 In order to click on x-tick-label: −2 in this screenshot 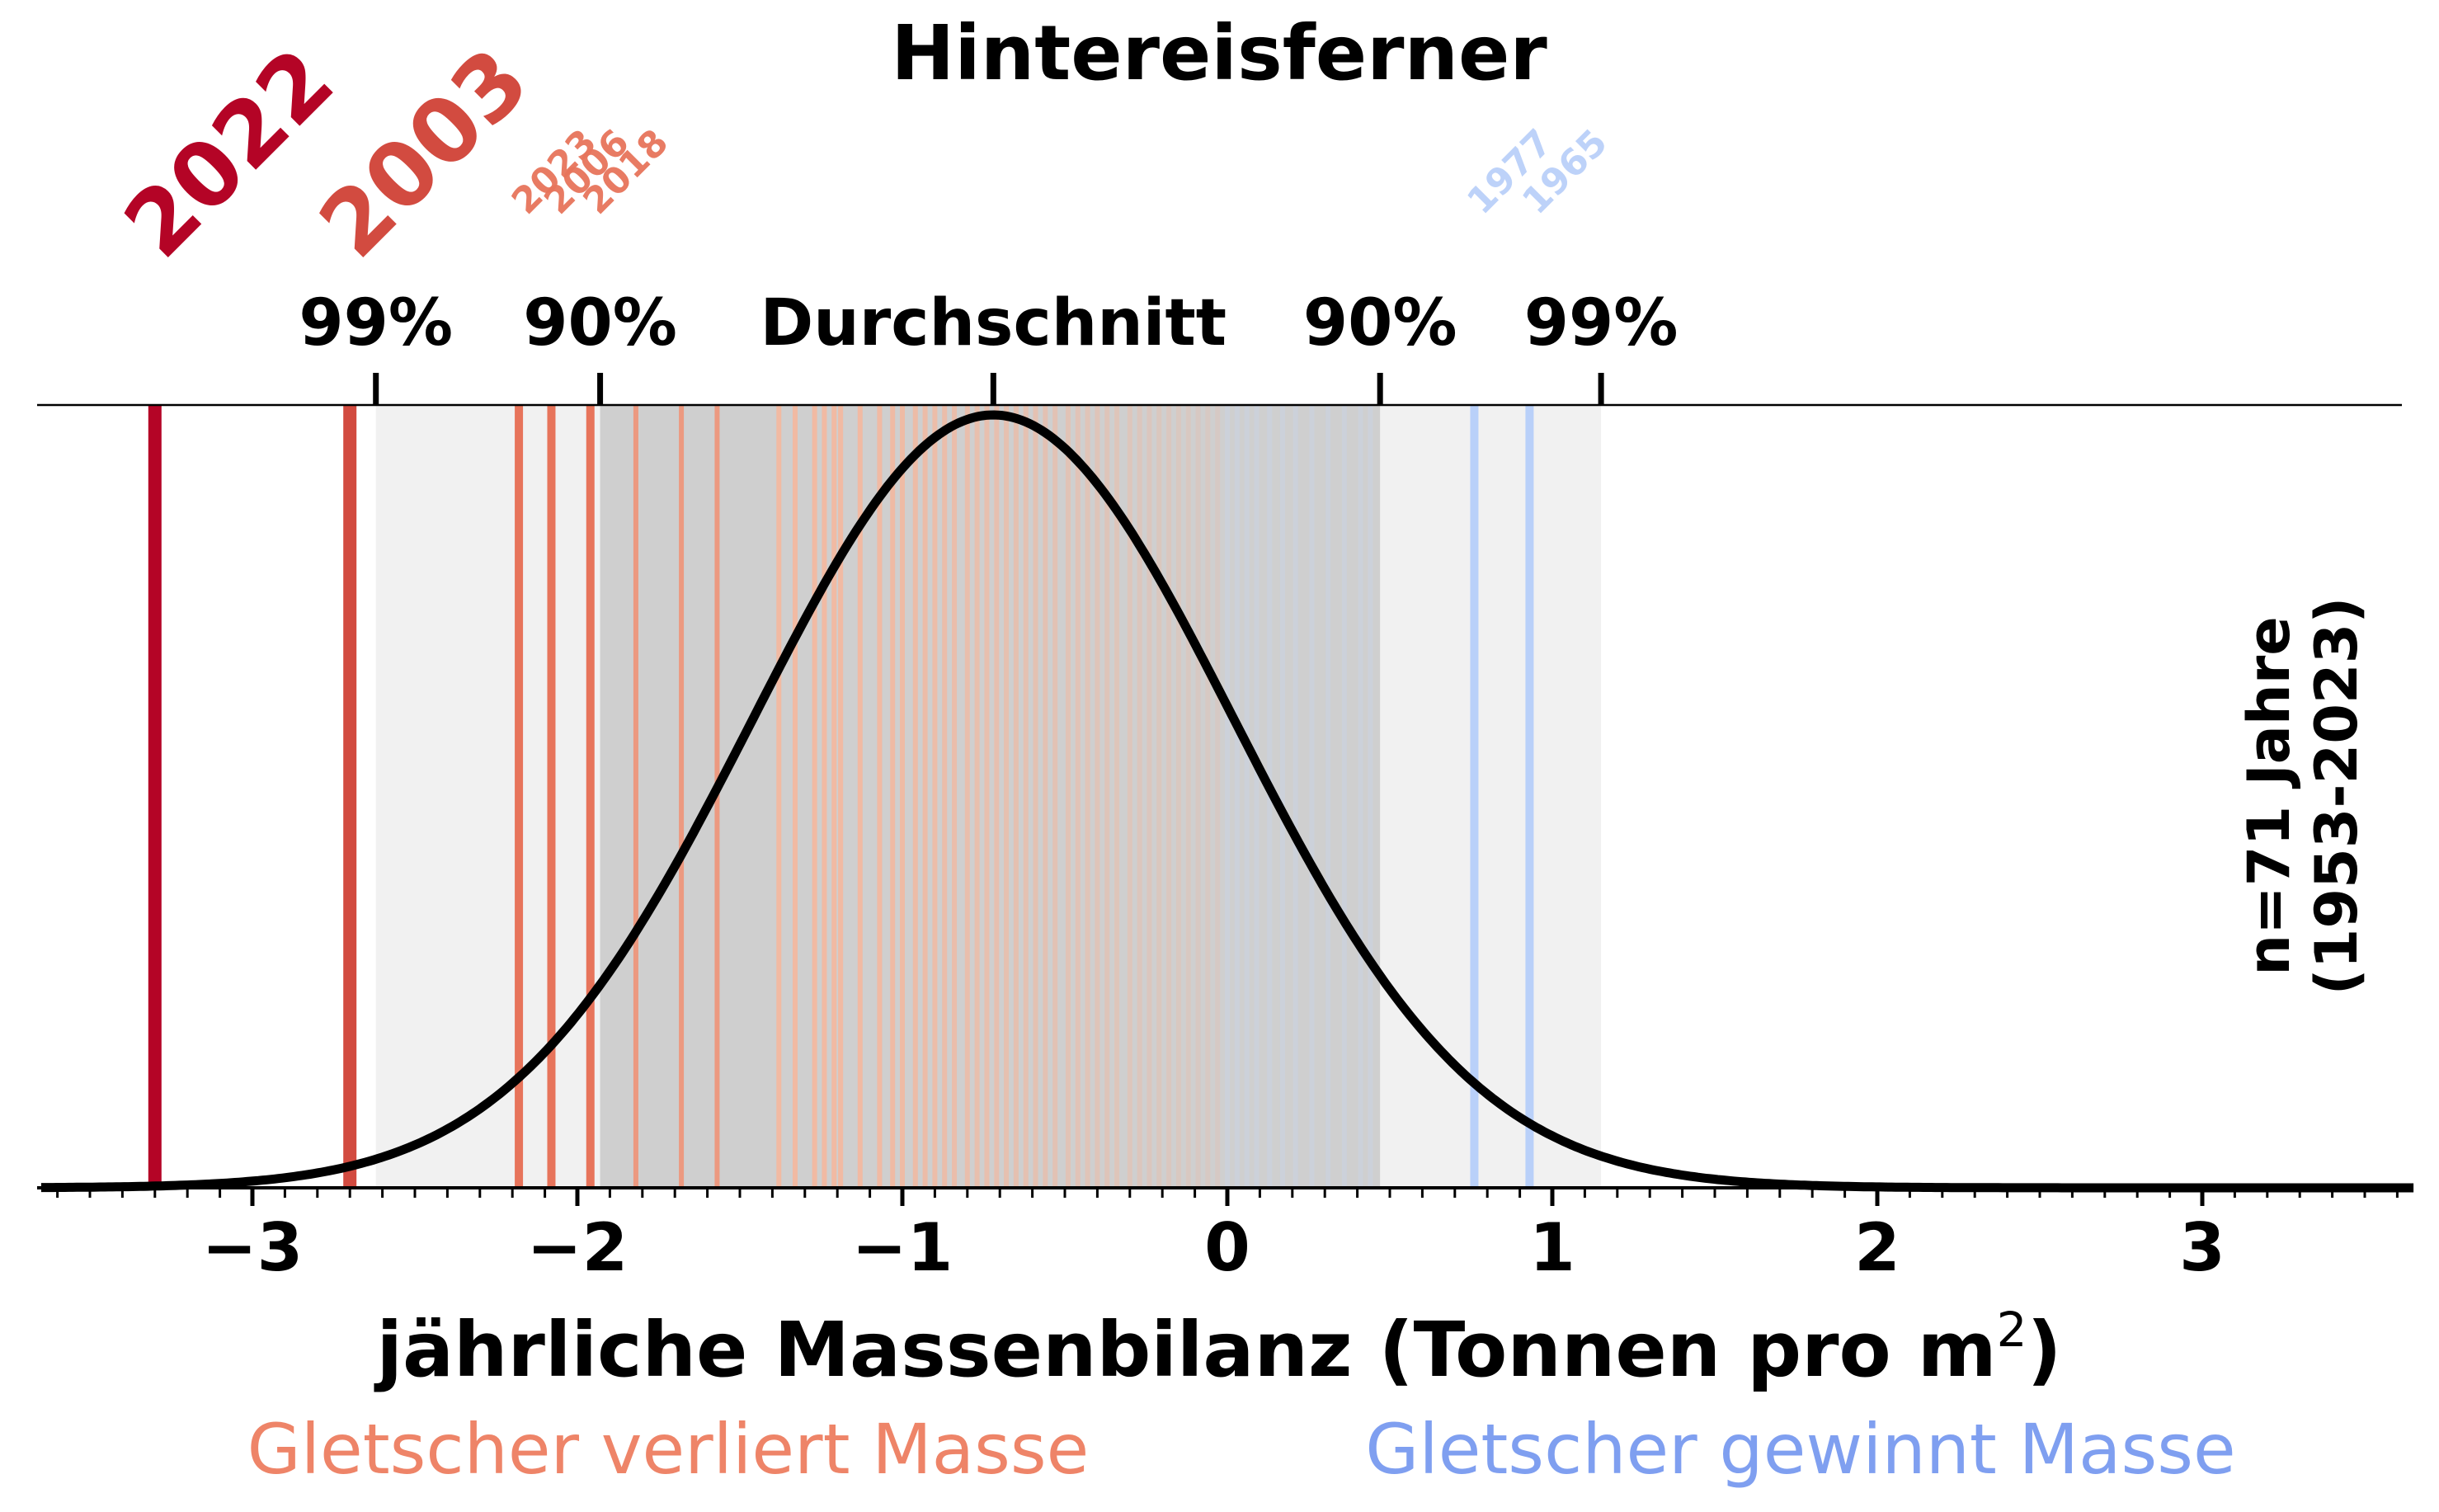, I will do `click(578, 1247)`.